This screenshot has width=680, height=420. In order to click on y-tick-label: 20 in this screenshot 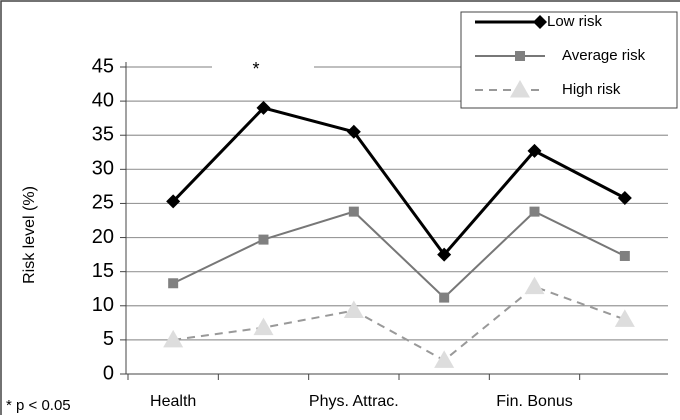, I will do `click(103, 237)`.